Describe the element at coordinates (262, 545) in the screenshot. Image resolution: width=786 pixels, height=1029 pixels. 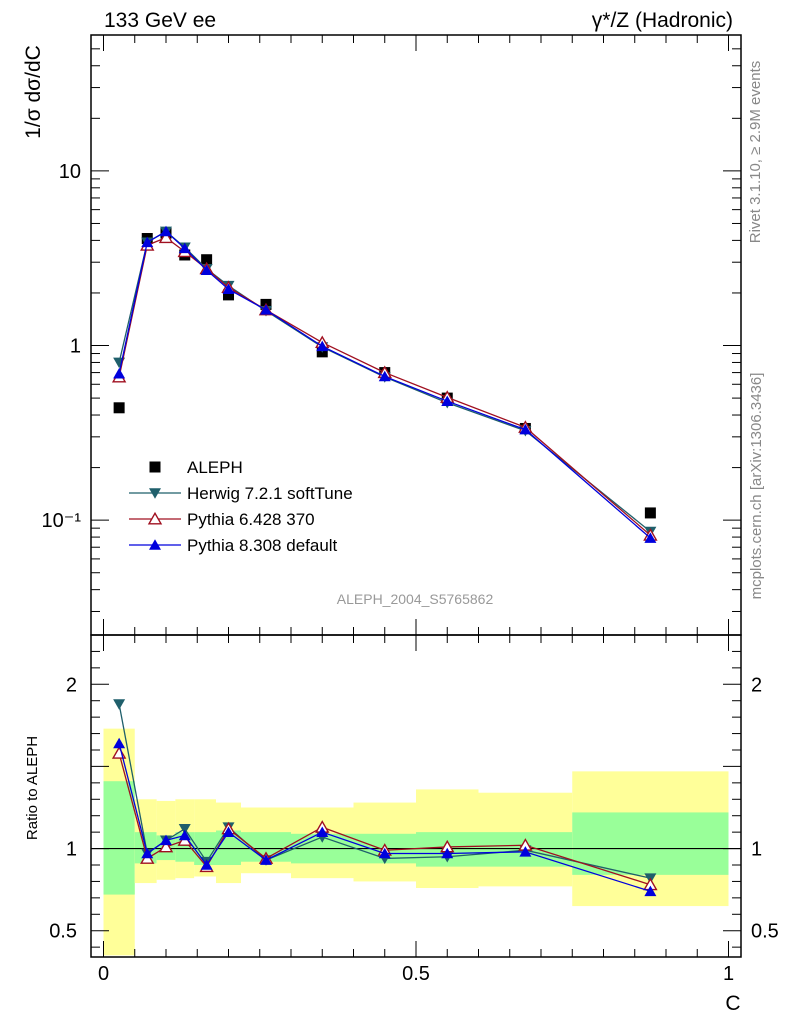
I see `legend-label: Pythia 8.308 default` at that location.